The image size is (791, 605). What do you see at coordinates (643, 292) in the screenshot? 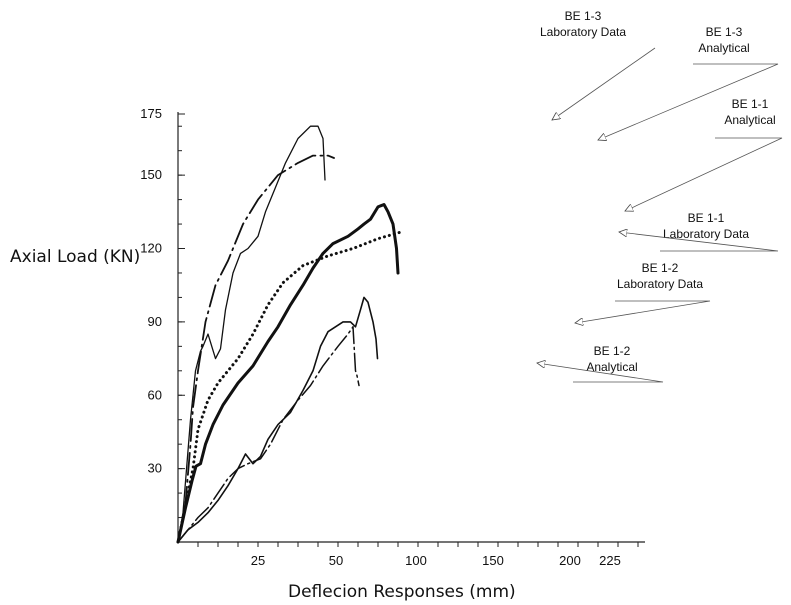
I see `annotation-4: BE 1-2 Laboratory Data` at bounding box center [643, 292].